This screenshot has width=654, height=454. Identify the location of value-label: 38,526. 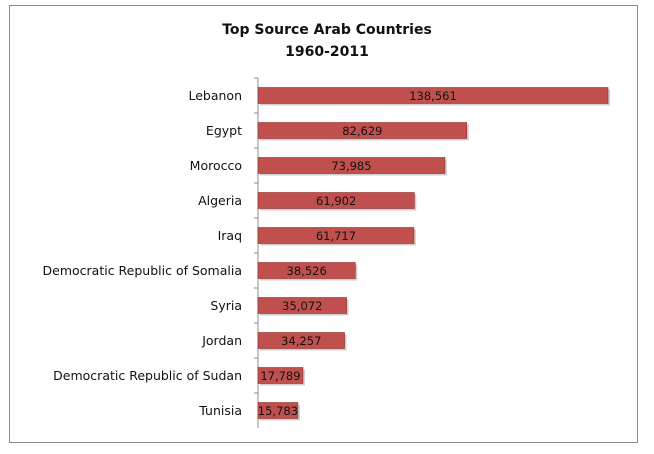
(307, 271).